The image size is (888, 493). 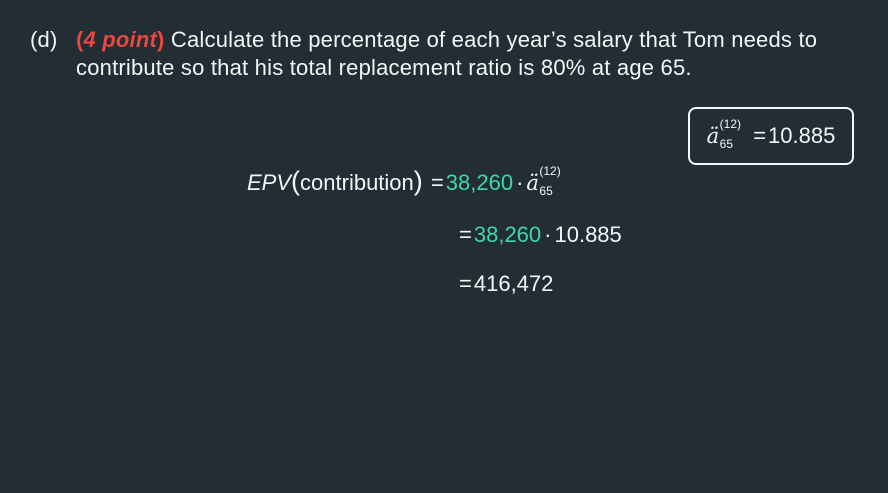 What do you see at coordinates (357, 182) in the screenshot?
I see `contribution-word: contribution` at bounding box center [357, 182].